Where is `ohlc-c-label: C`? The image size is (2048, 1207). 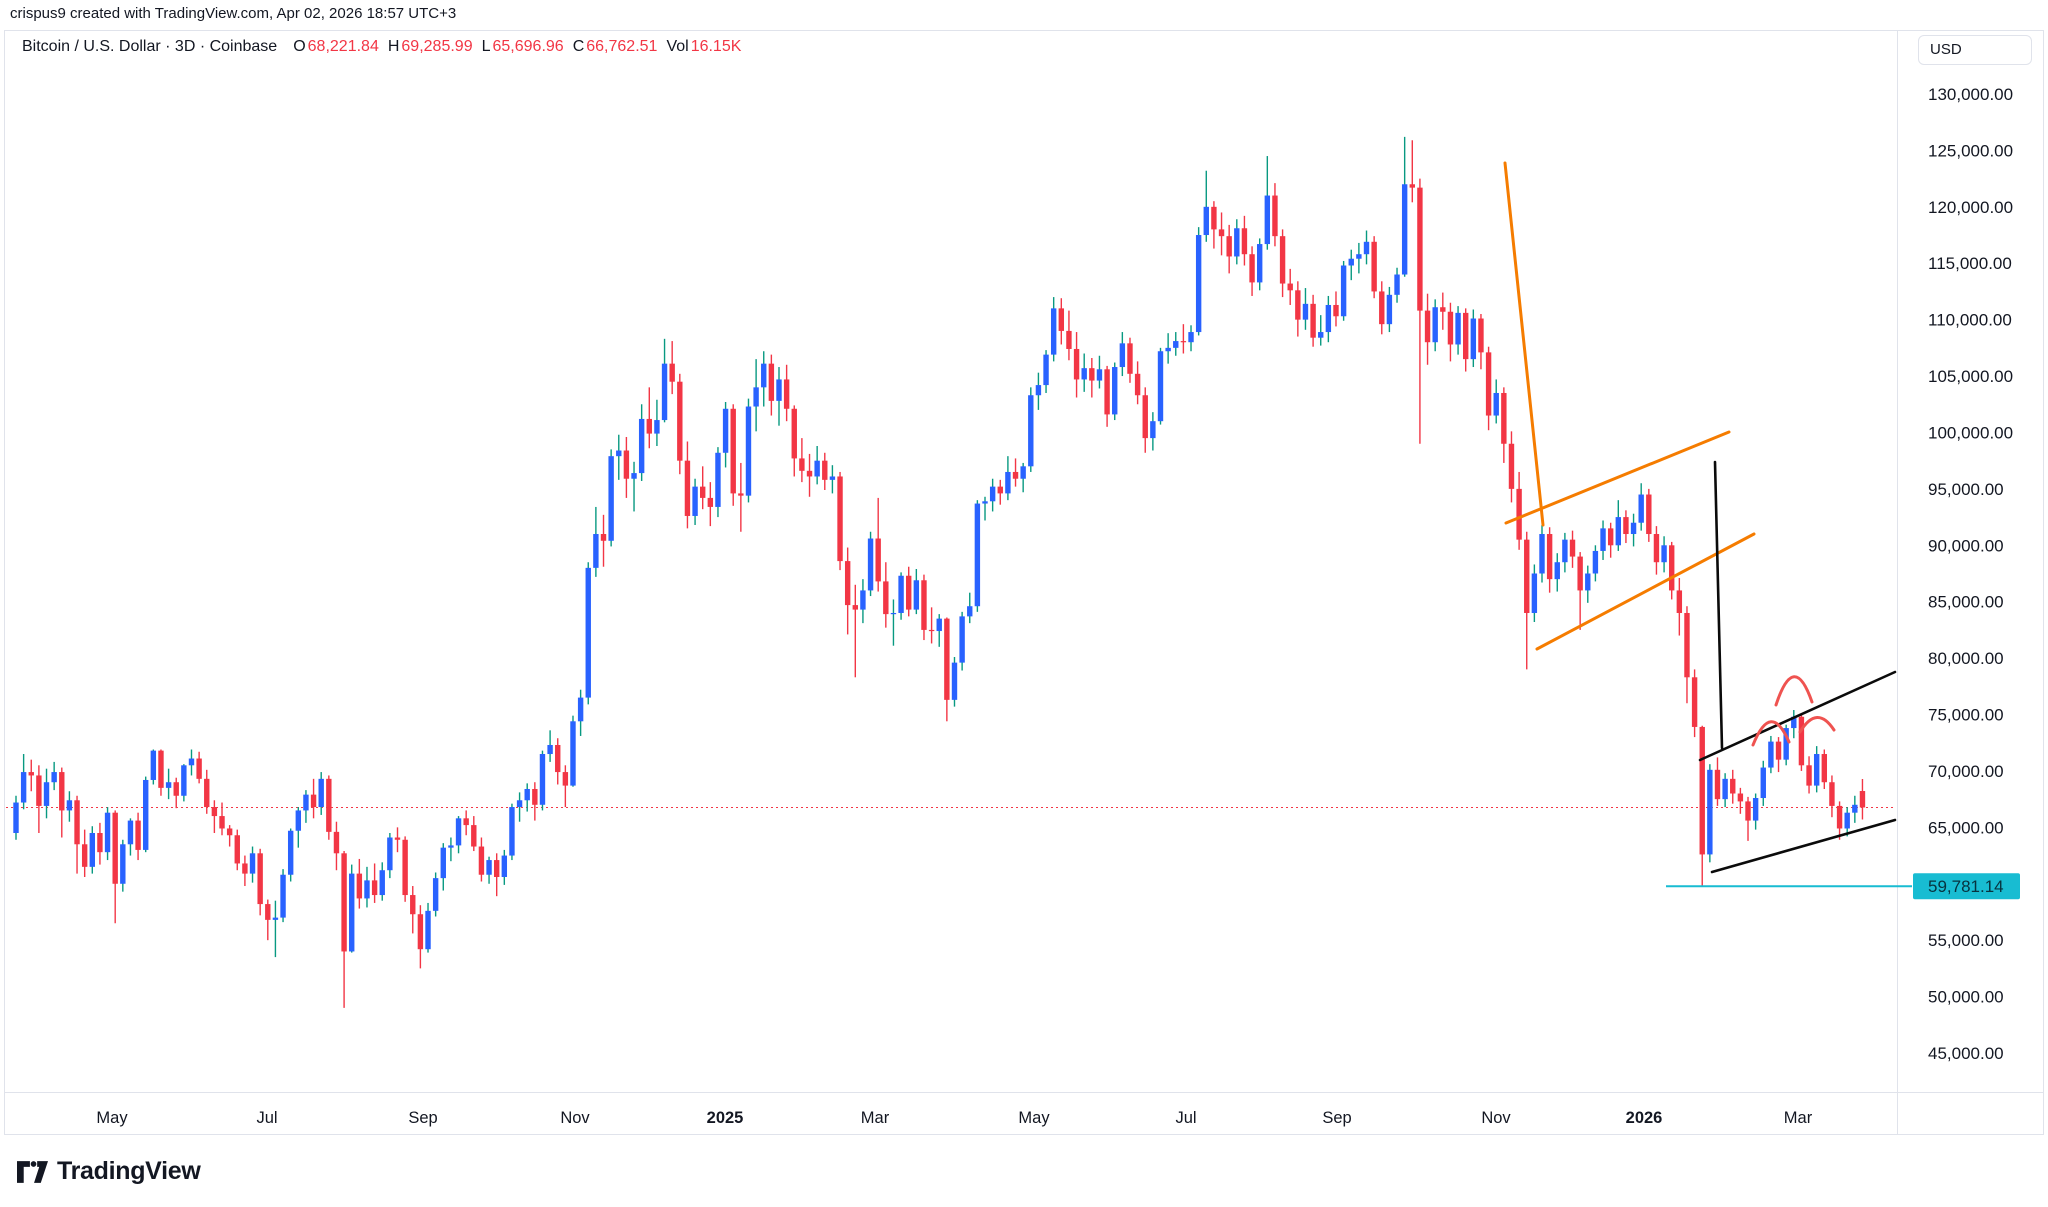 ohlc-c-label: C is located at coordinates (578, 46).